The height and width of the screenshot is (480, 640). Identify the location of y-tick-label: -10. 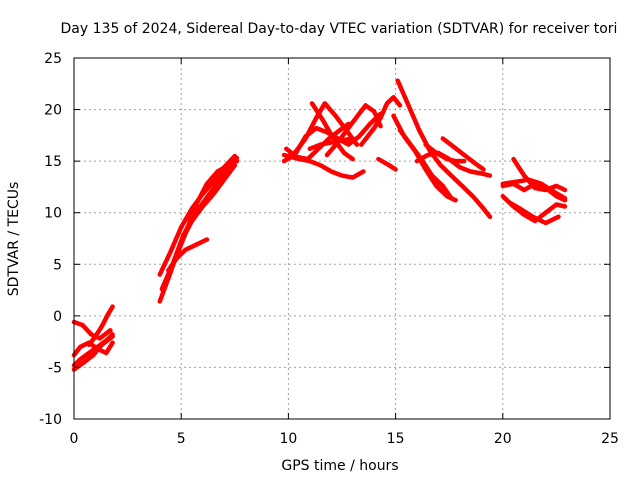
(50, 420).